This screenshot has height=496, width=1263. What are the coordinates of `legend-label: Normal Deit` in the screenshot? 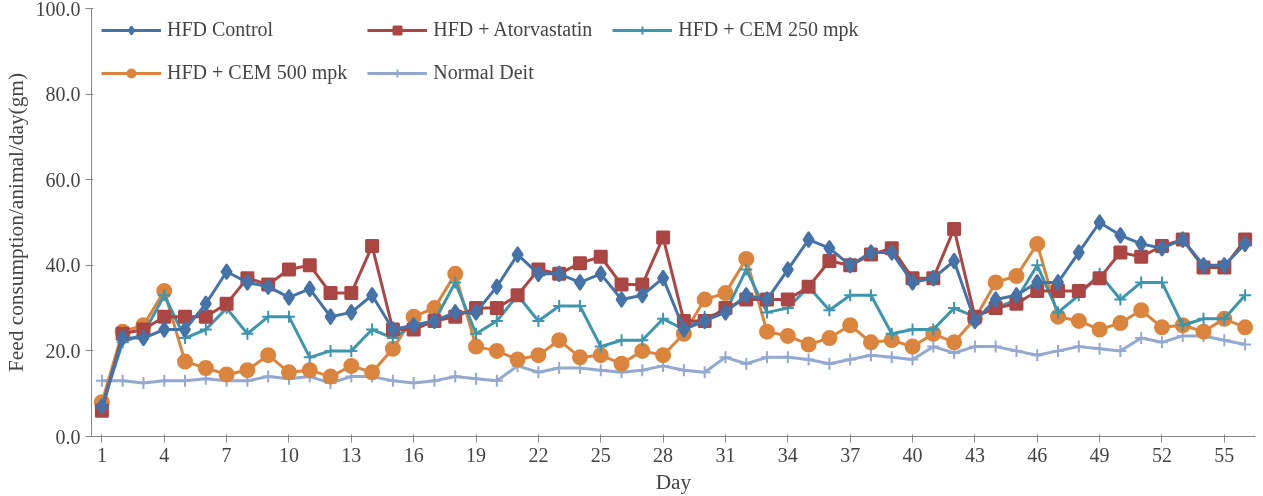 It's located at (483, 72).